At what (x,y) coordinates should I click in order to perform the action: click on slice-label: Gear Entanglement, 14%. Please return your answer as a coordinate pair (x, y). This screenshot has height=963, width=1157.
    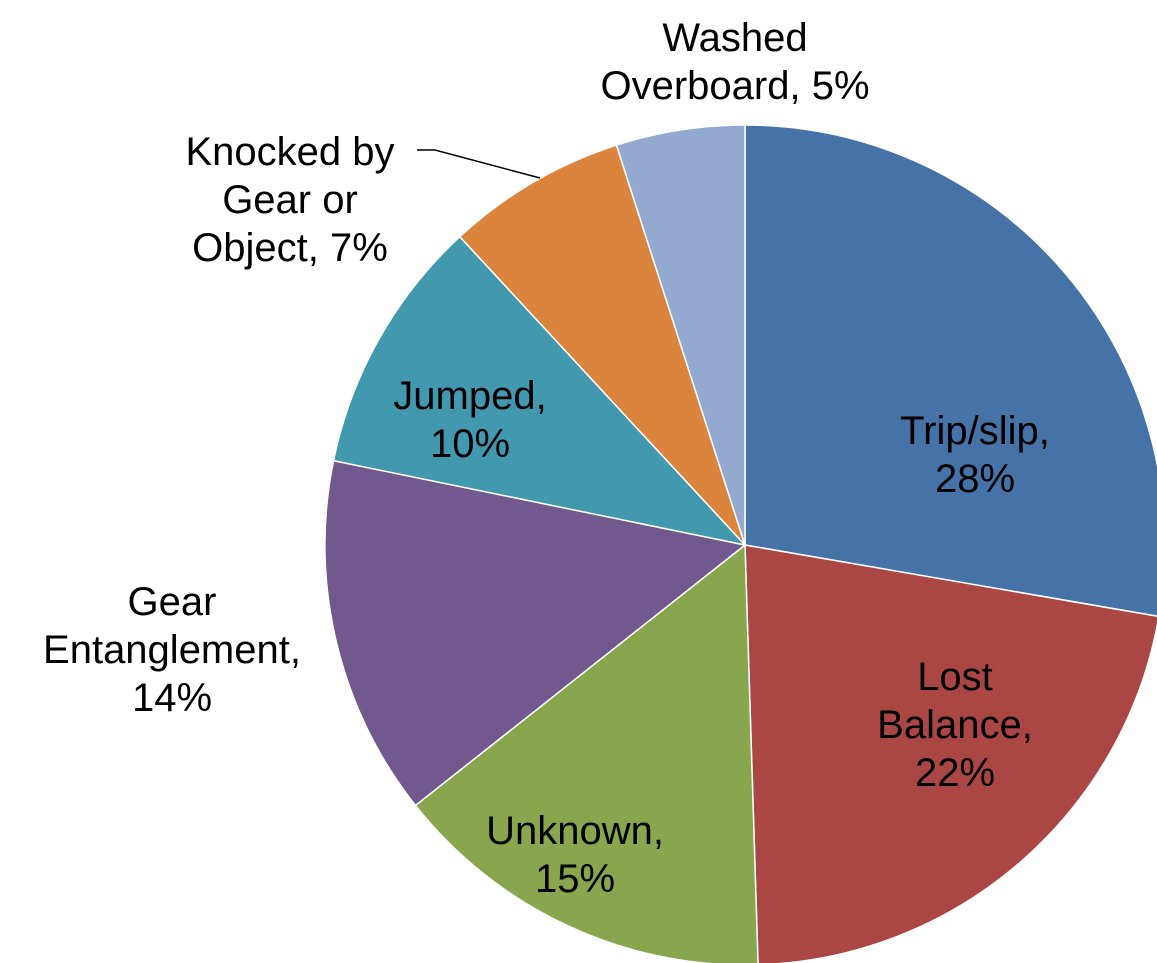
    Looking at the image, I should click on (172, 650).